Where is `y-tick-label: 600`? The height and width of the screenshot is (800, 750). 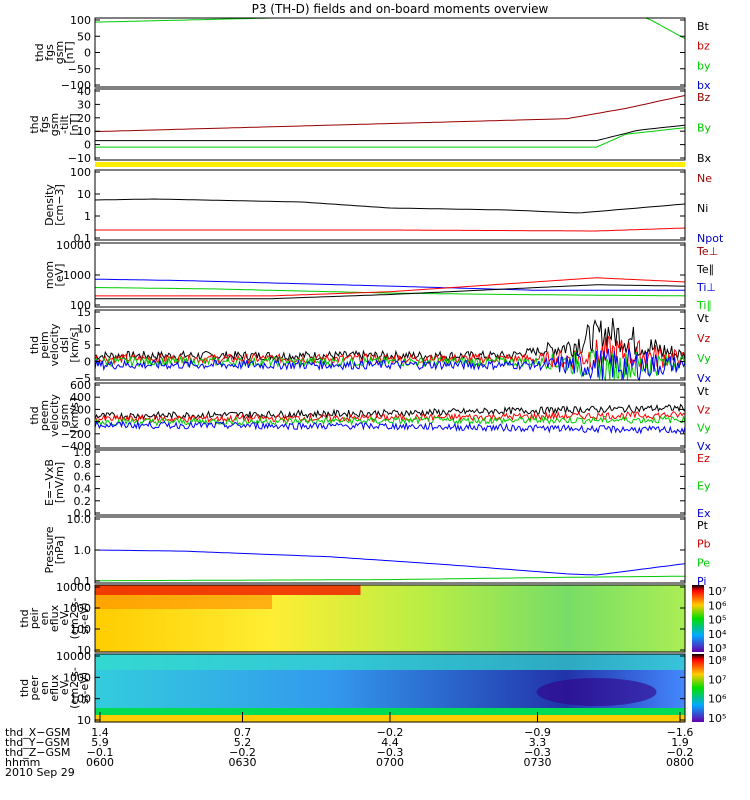 y-tick-label: 600 is located at coordinates (80, 385).